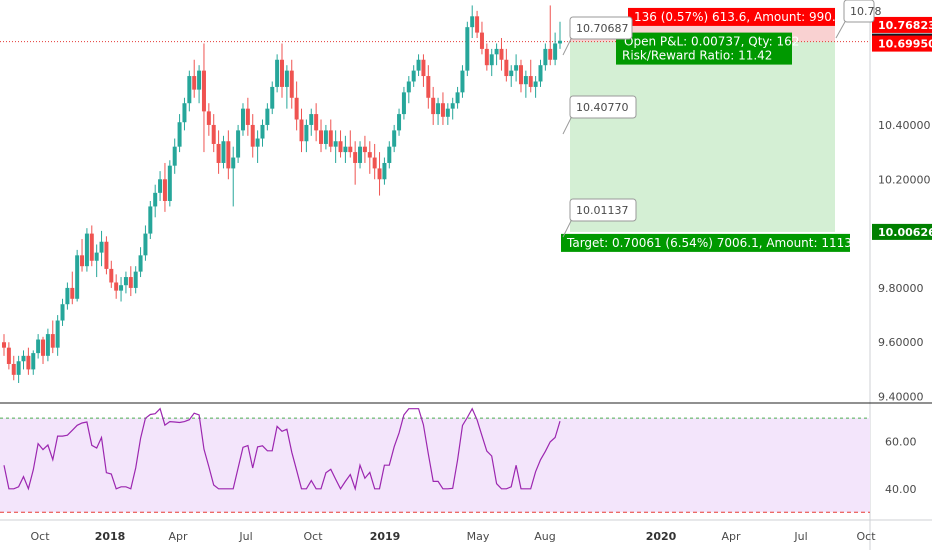 This screenshot has height=550, width=932. I want to click on rsi-tick-label: 40.00, so click(901, 489).